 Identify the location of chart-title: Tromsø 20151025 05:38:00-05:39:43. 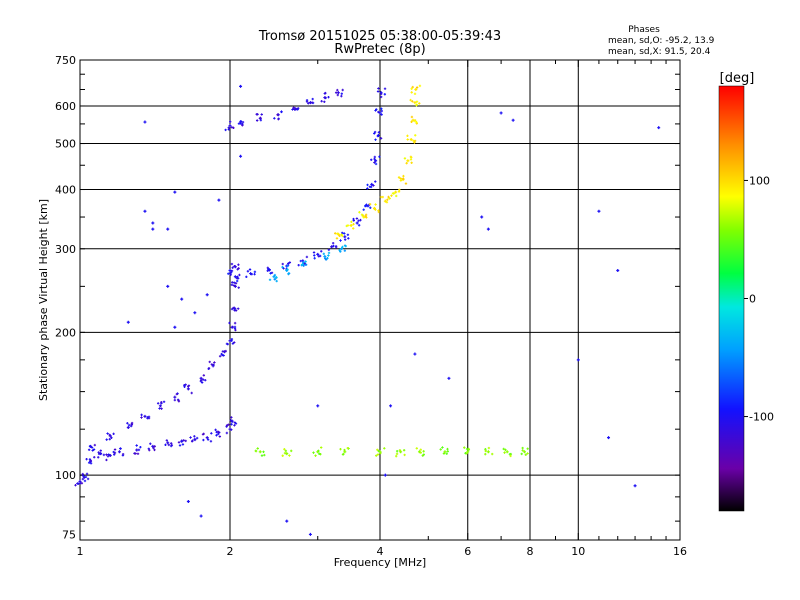
(379, 36).